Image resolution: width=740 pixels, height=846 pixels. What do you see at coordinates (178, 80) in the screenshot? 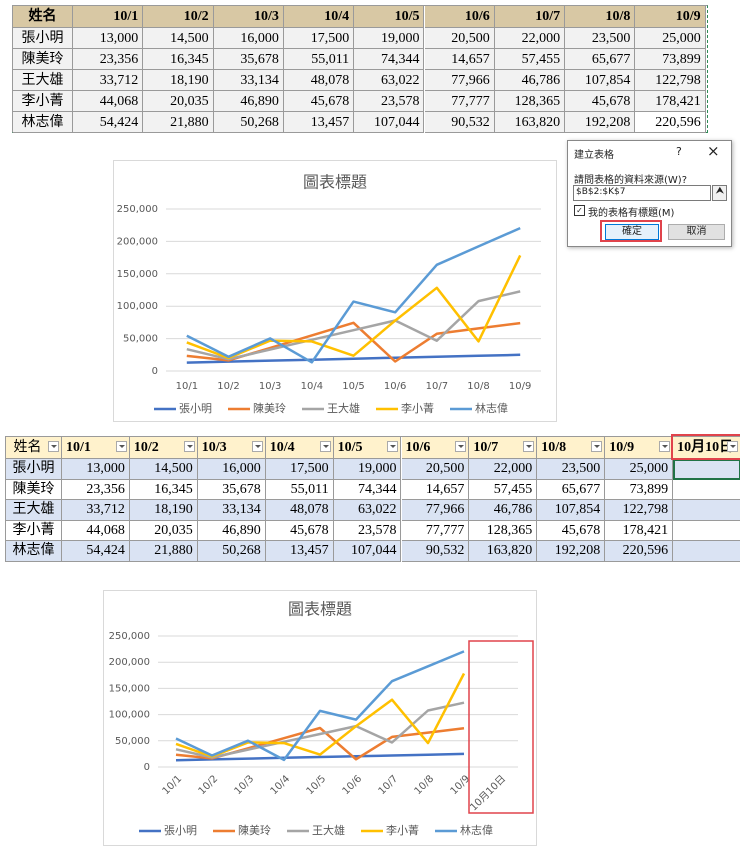
I see `value-cell: 18,190` at bounding box center [178, 80].